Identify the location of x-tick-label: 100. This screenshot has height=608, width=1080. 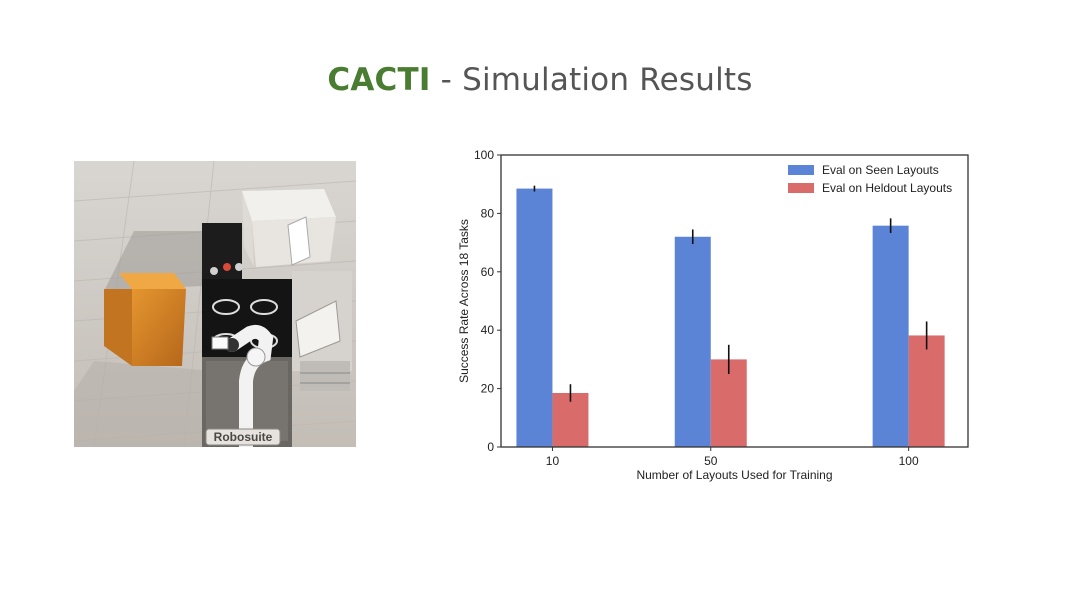
(909, 461).